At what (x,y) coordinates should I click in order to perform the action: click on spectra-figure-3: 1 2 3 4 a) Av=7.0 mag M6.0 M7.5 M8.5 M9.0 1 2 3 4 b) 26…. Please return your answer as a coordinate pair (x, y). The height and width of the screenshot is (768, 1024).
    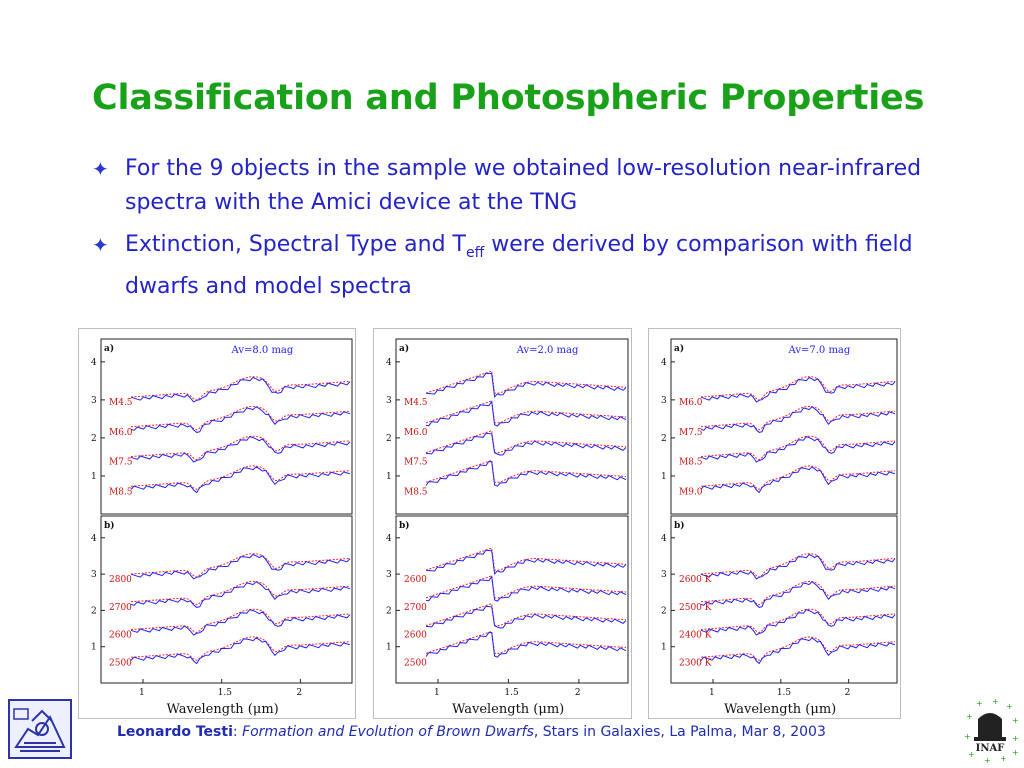
    Looking at the image, I should click on (774, 523).